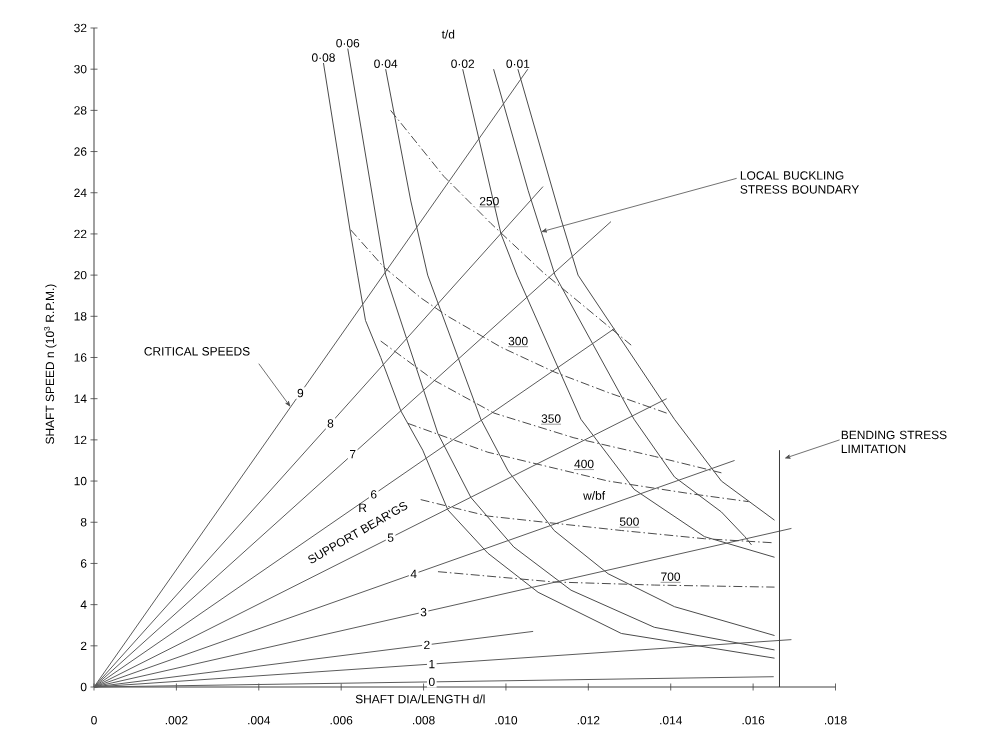 Image resolution: width=1007 pixels, height=735 pixels. Describe the element at coordinates (588, 720) in the screenshot. I see `x-tick-label: .012` at that location.